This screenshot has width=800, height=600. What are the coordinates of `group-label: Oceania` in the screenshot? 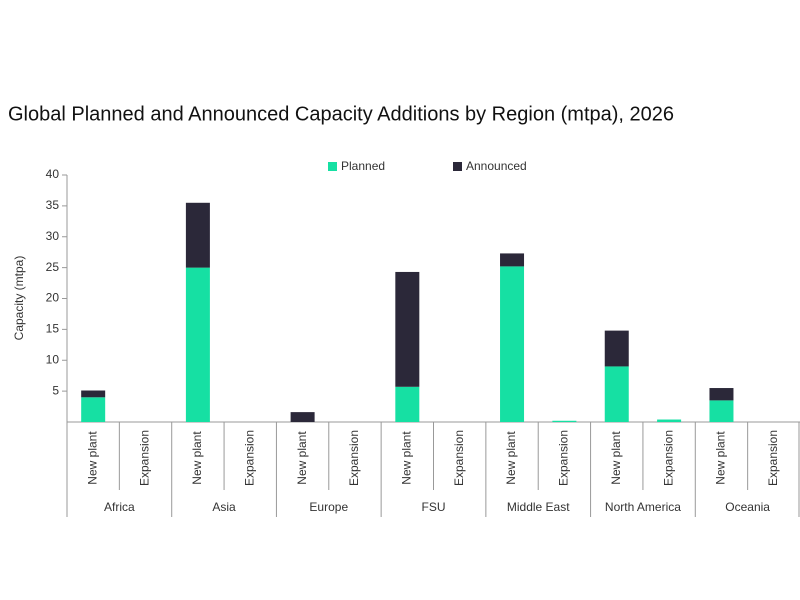 It's located at (747, 507).